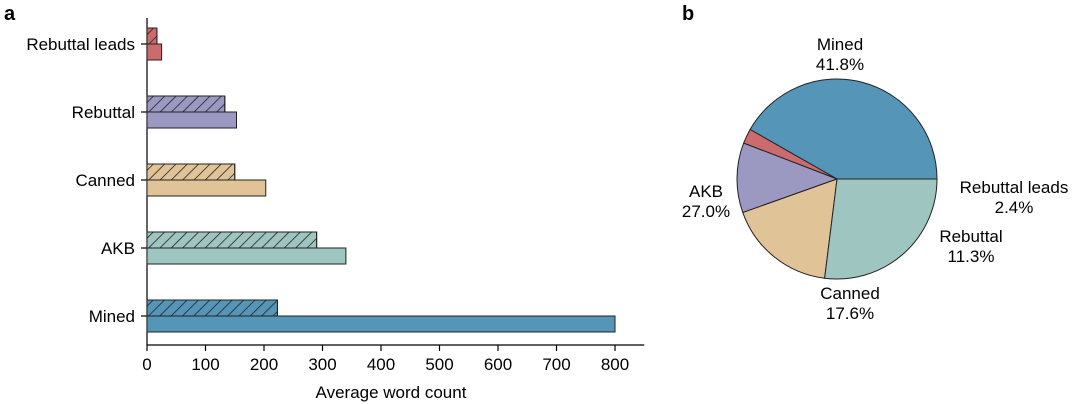 The width and height of the screenshot is (1080, 404). I want to click on pie-label-mined: Mined, so click(840, 44).